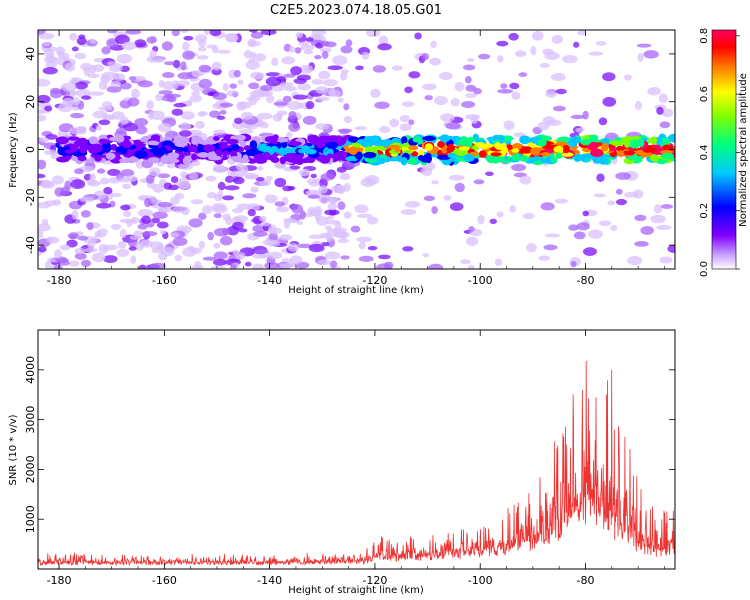  Describe the element at coordinates (30, 197) in the screenshot. I see `heatmap-ytick-label: -20` at that location.